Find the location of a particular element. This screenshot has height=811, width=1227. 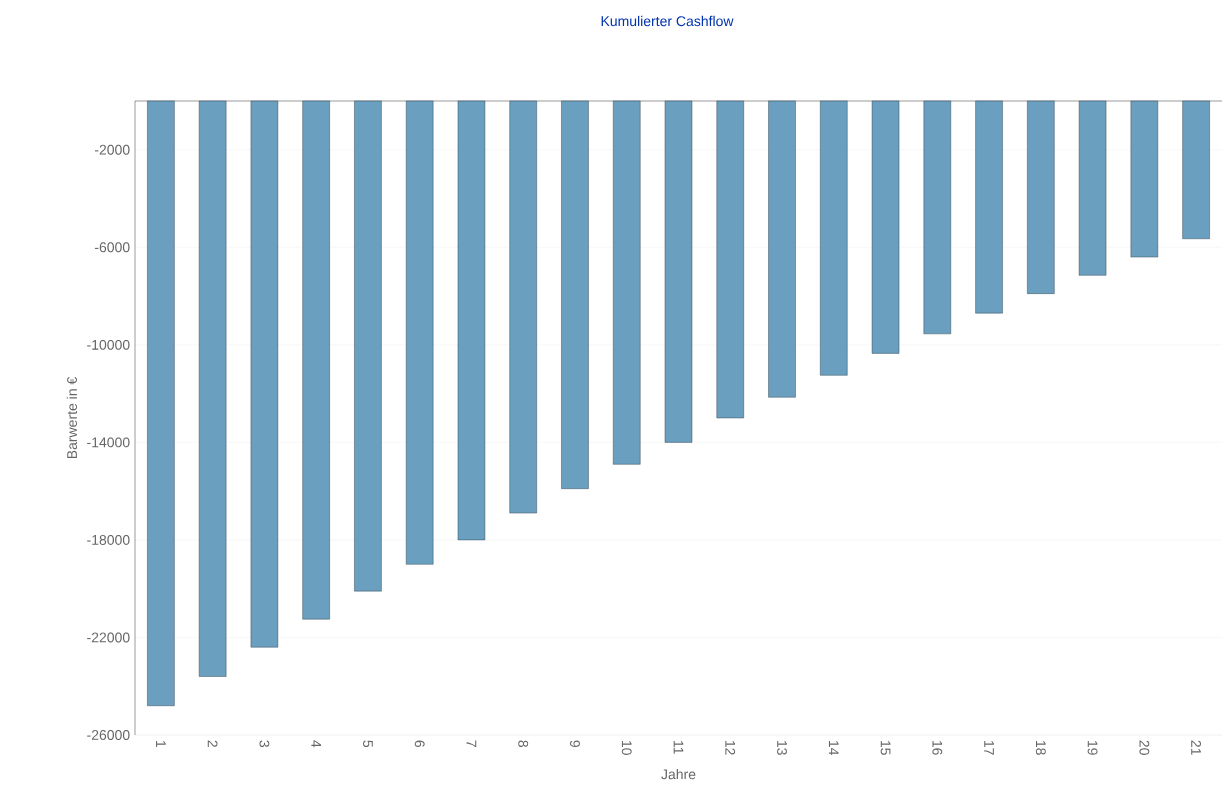

y-axis-title: Barwerte in € is located at coordinates (72, 417).